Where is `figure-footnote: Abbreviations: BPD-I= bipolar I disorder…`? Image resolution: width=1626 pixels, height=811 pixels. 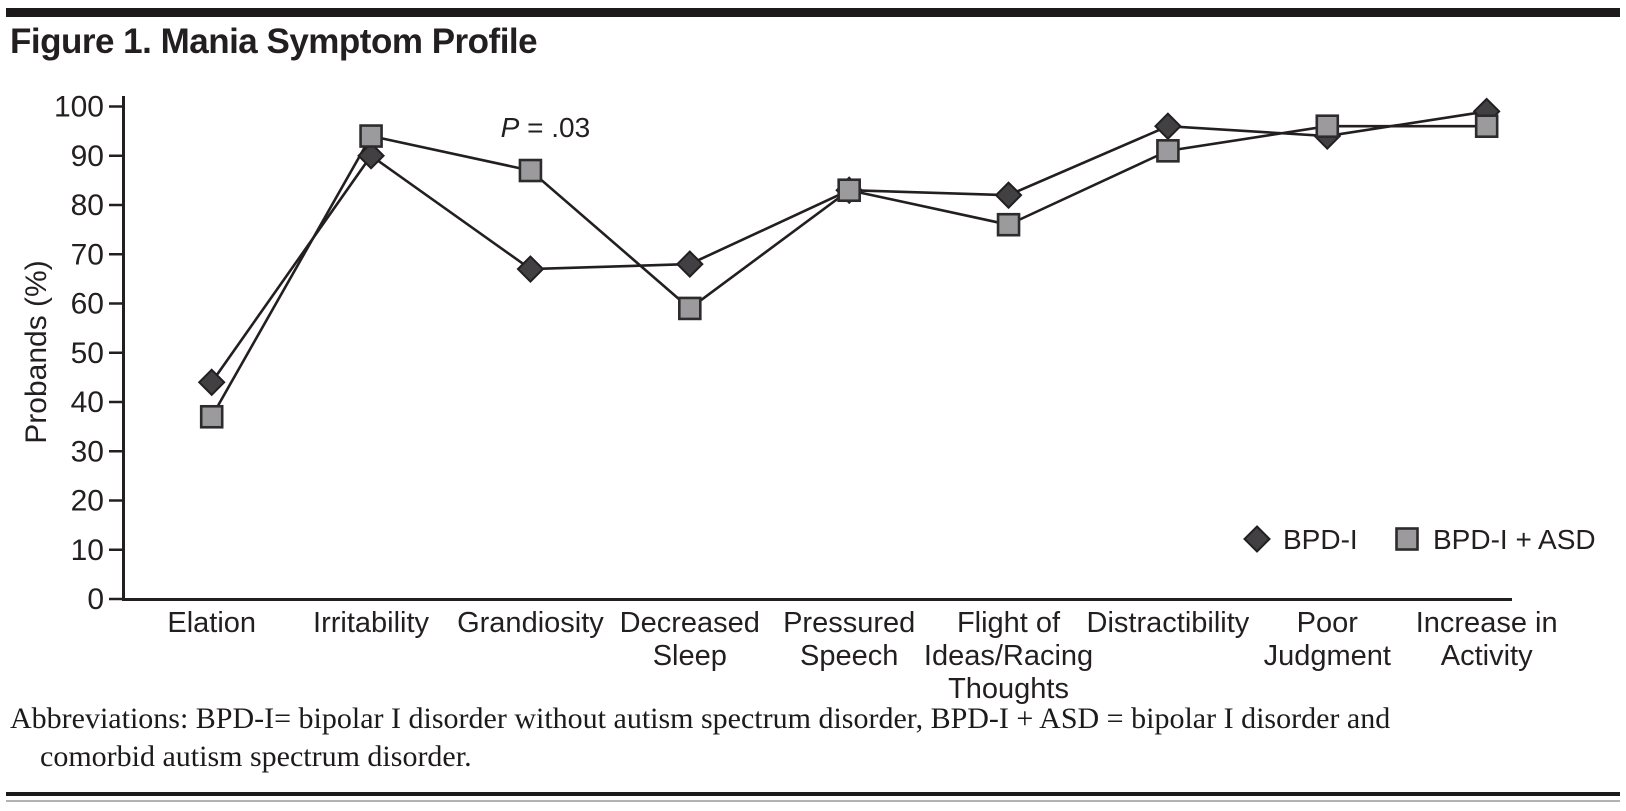 figure-footnote: Abbreviations: BPD-I= bipolar I disorder… is located at coordinates (813, 738).